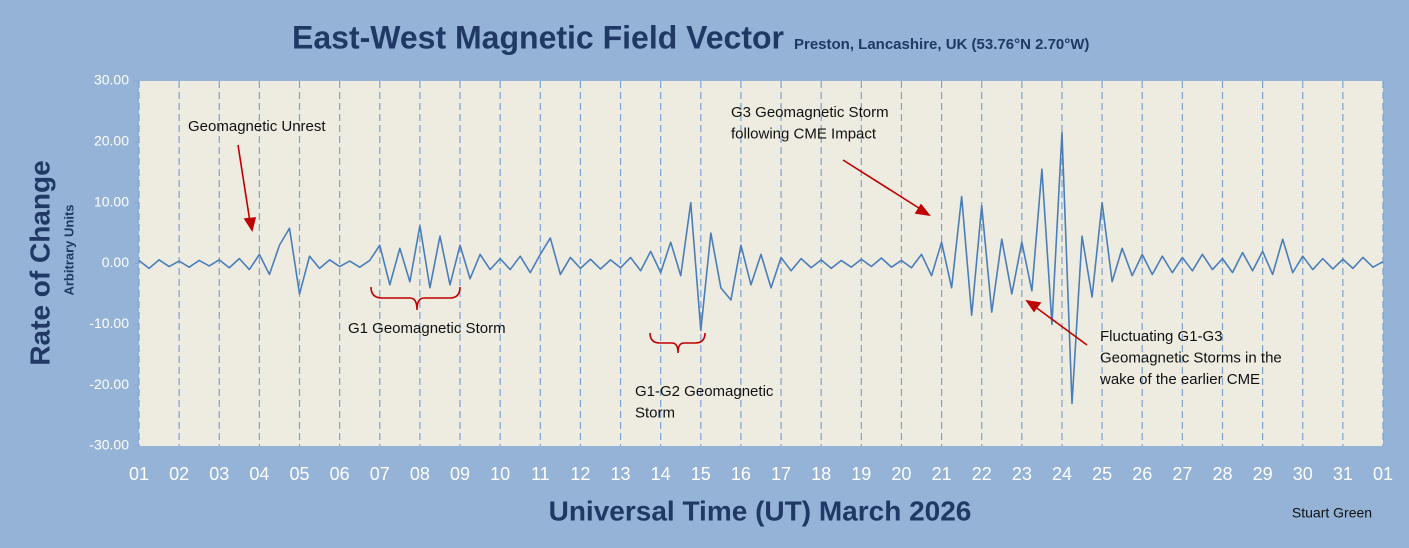 The width and height of the screenshot is (1409, 548). I want to click on x-tick-label: 30, so click(1303, 474).